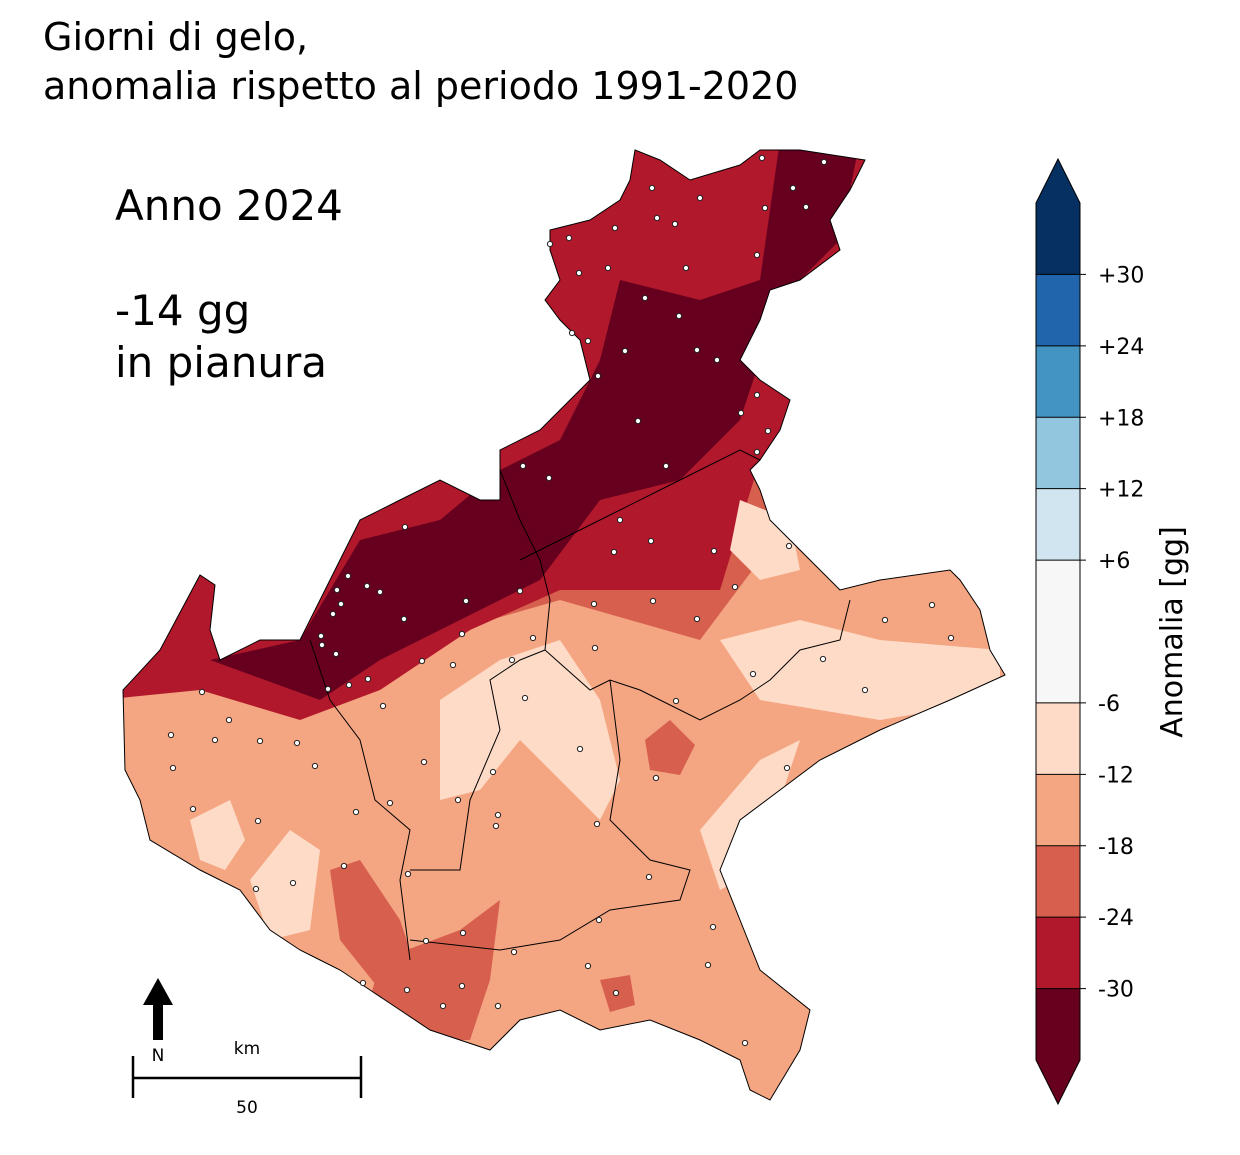  I want to click on annotation: -14 gg, so click(182, 310).